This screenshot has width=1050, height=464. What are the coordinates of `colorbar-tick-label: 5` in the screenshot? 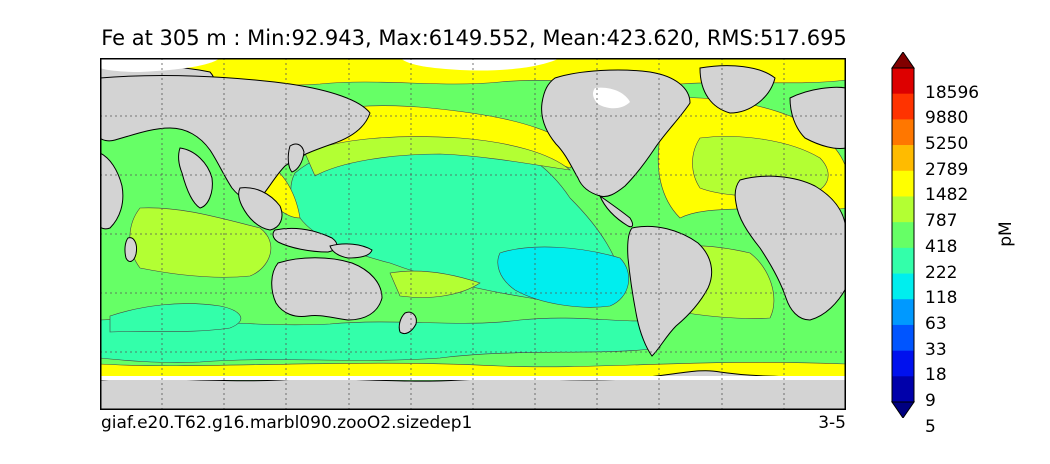 It's located at (930, 426).